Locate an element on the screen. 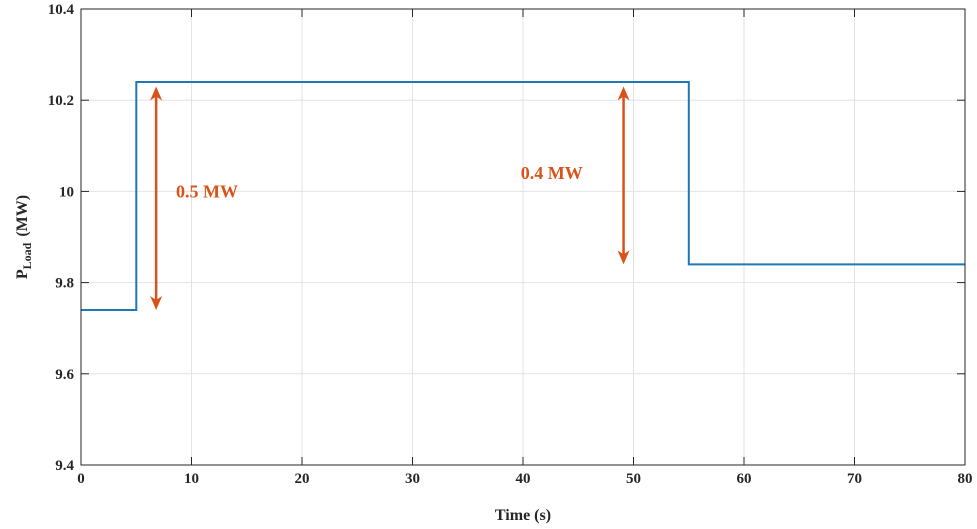 This screenshot has width=977, height=529. y-tick-label: 10.2 is located at coordinates (61, 101).